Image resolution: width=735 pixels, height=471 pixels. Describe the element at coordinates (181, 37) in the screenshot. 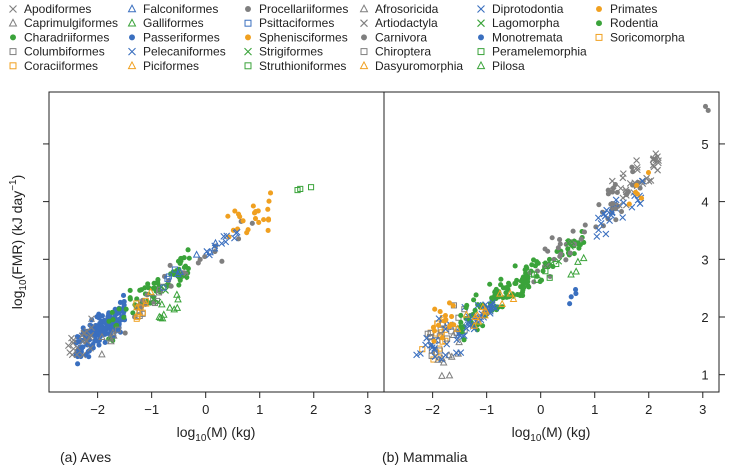

I see `legend-label-passeriformes: Passeriformes` at that location.